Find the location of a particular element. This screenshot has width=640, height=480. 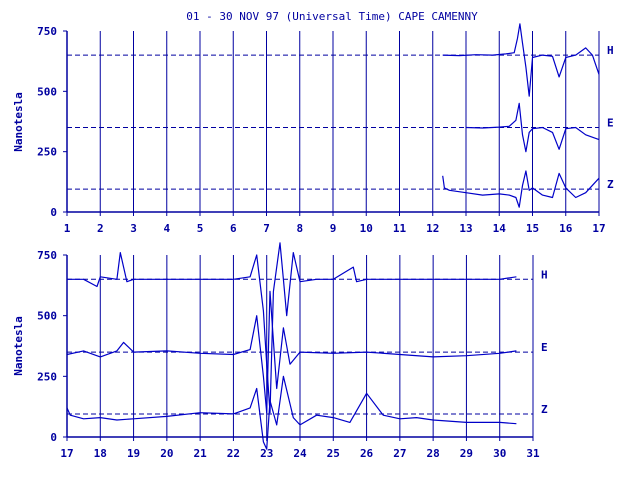

bottom-component-label-e: E is located at coordinates (544, 347).